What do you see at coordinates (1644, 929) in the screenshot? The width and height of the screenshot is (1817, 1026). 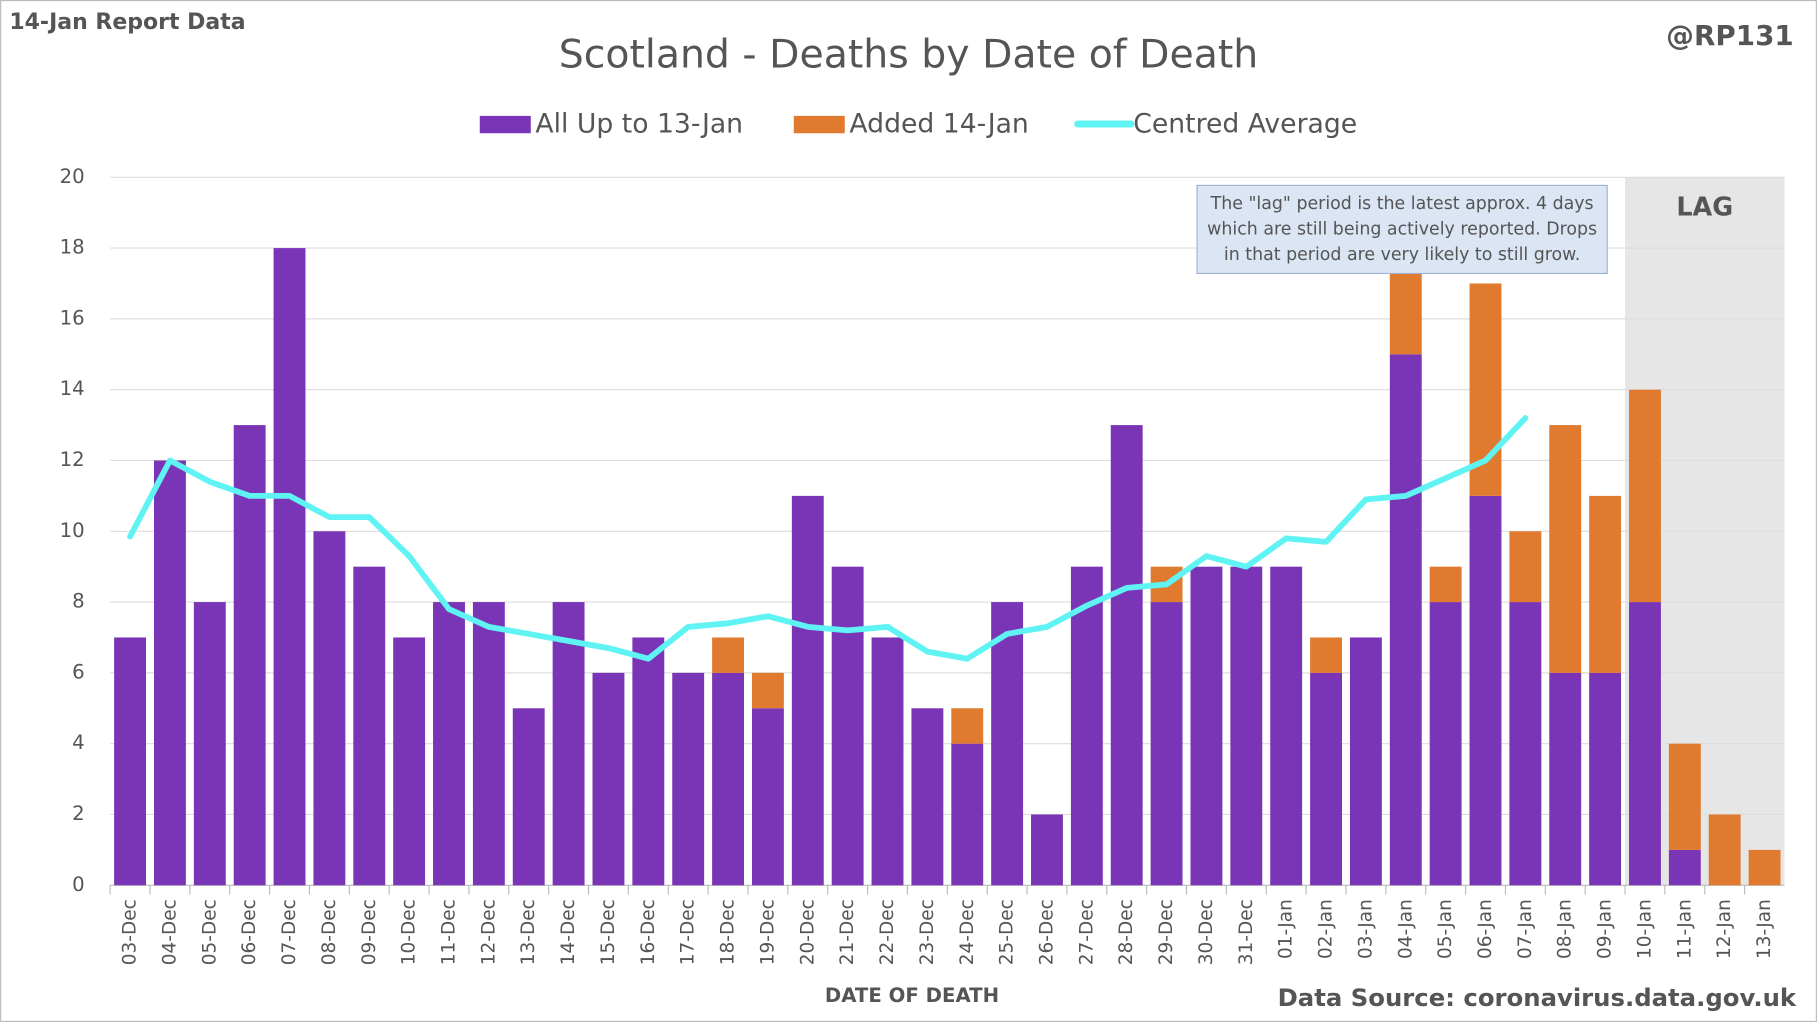 I see `x-tick-label: 10-Jan` at bounding box center [1644, 929].